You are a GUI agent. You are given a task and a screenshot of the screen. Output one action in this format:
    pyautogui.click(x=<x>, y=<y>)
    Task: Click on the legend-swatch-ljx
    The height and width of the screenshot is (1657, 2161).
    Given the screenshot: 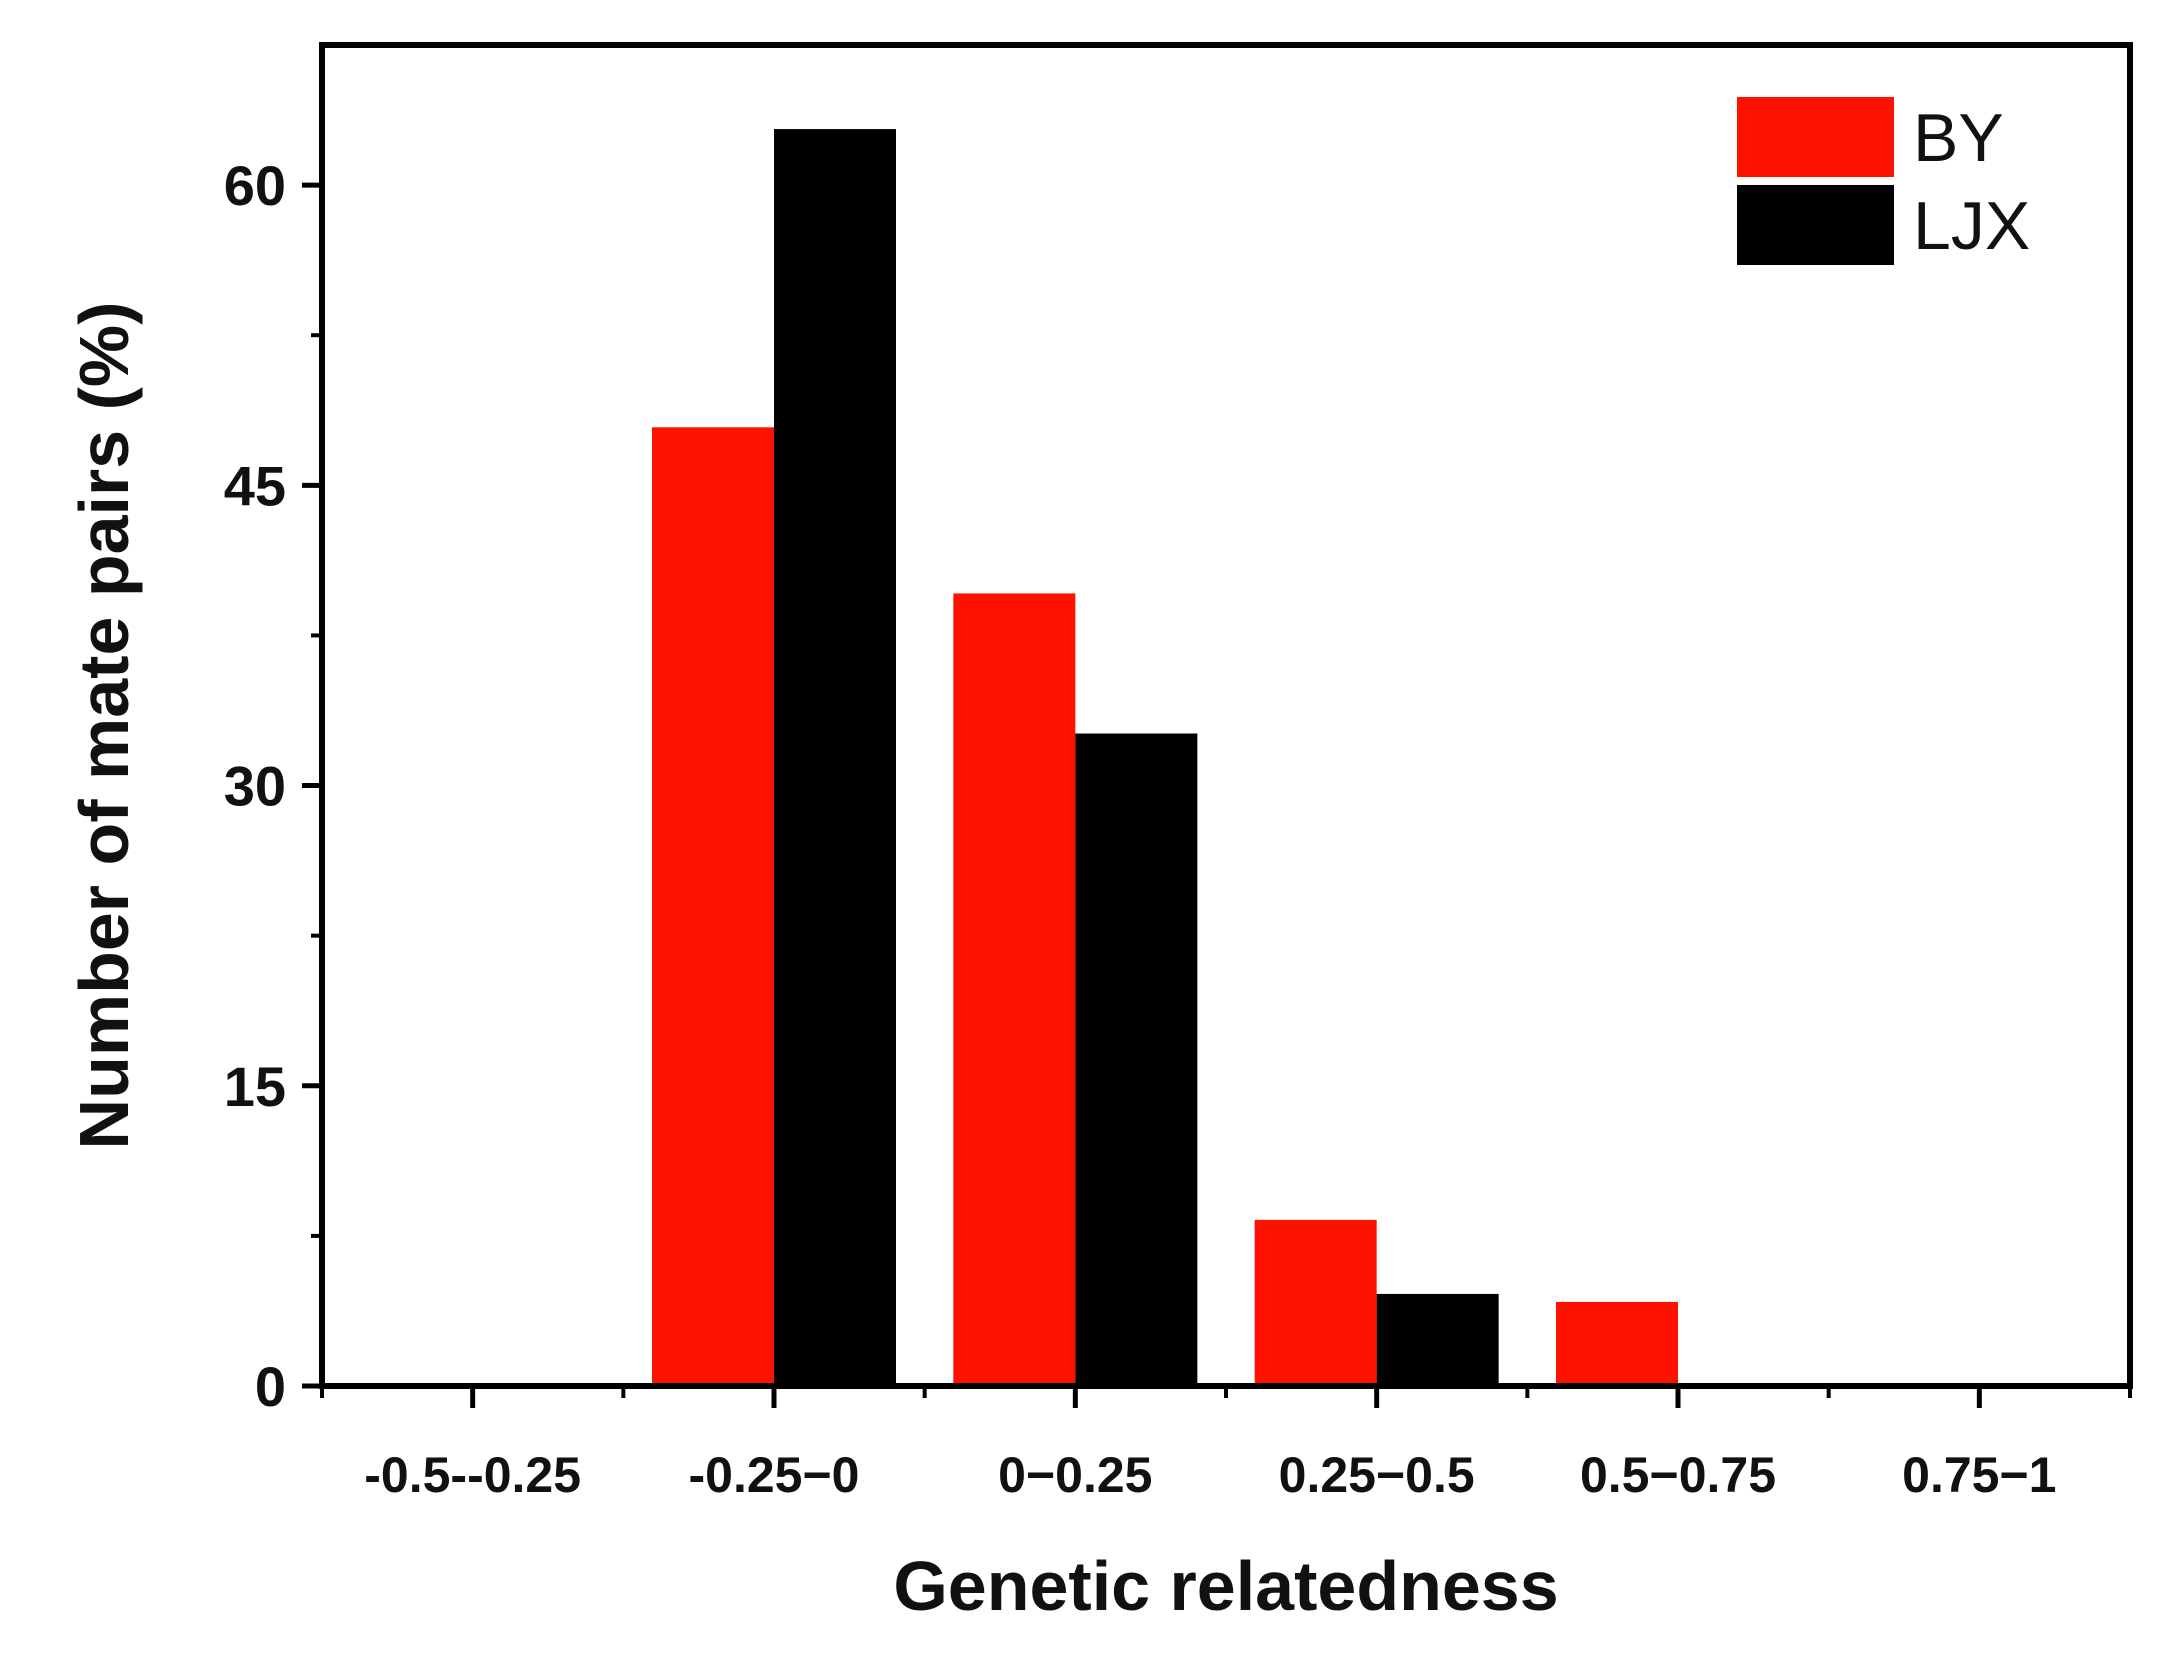 What is the action you would take?
    pyautogui.click(x=1815, y=225)
    